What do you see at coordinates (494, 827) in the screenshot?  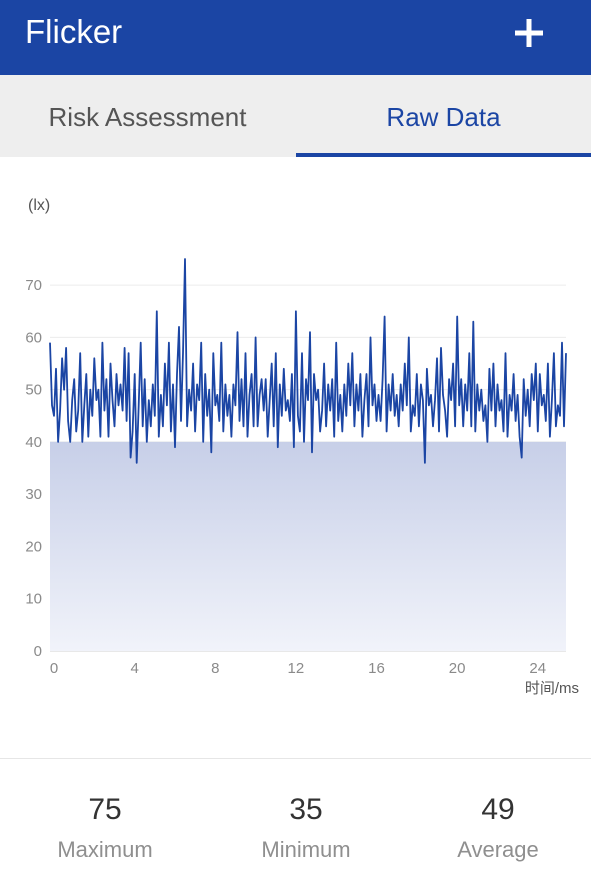 I see `stat-average: 49 Average` at bounding box center [494, 827].